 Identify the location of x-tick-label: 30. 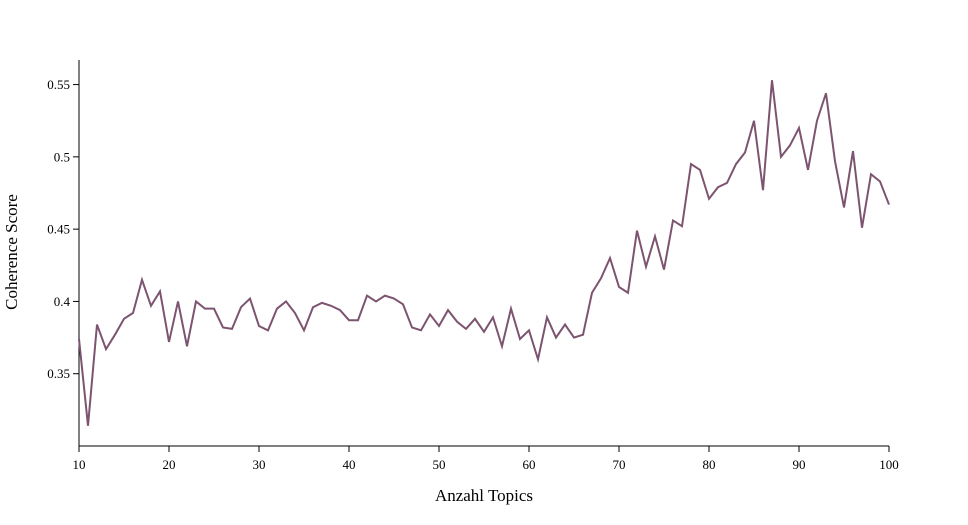
(259, 464).